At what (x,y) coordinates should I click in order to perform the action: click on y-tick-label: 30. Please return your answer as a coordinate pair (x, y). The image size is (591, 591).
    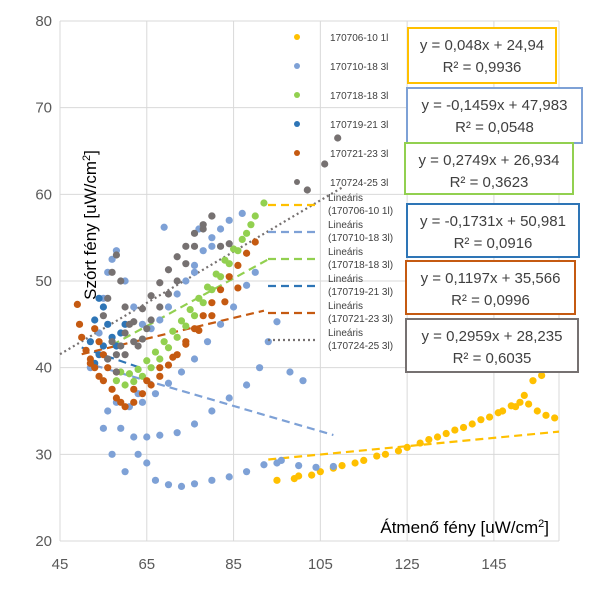
    Looking at the image, I should click on (43, 454).